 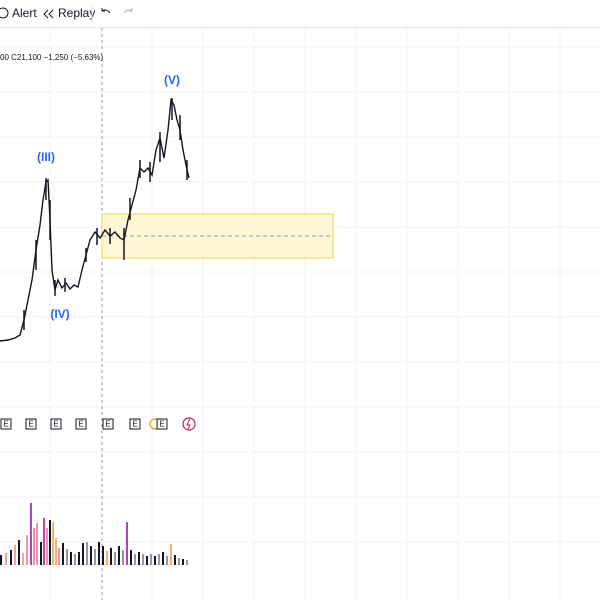 I want to click on price-series, so click(x=95, y=219).